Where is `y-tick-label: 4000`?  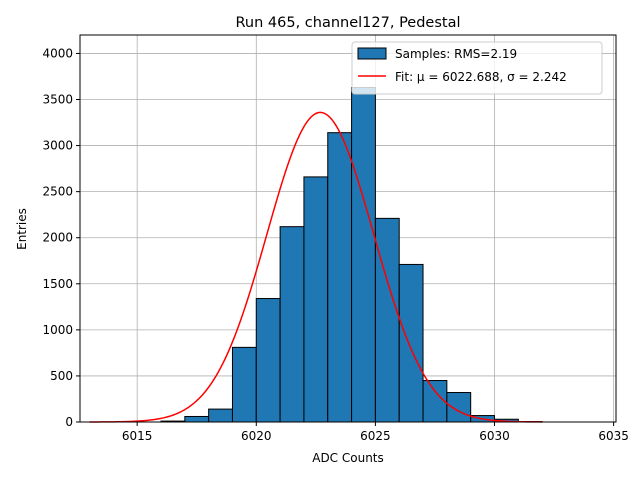
y-tick-label: 4000 is located at coordinates (57, 53).